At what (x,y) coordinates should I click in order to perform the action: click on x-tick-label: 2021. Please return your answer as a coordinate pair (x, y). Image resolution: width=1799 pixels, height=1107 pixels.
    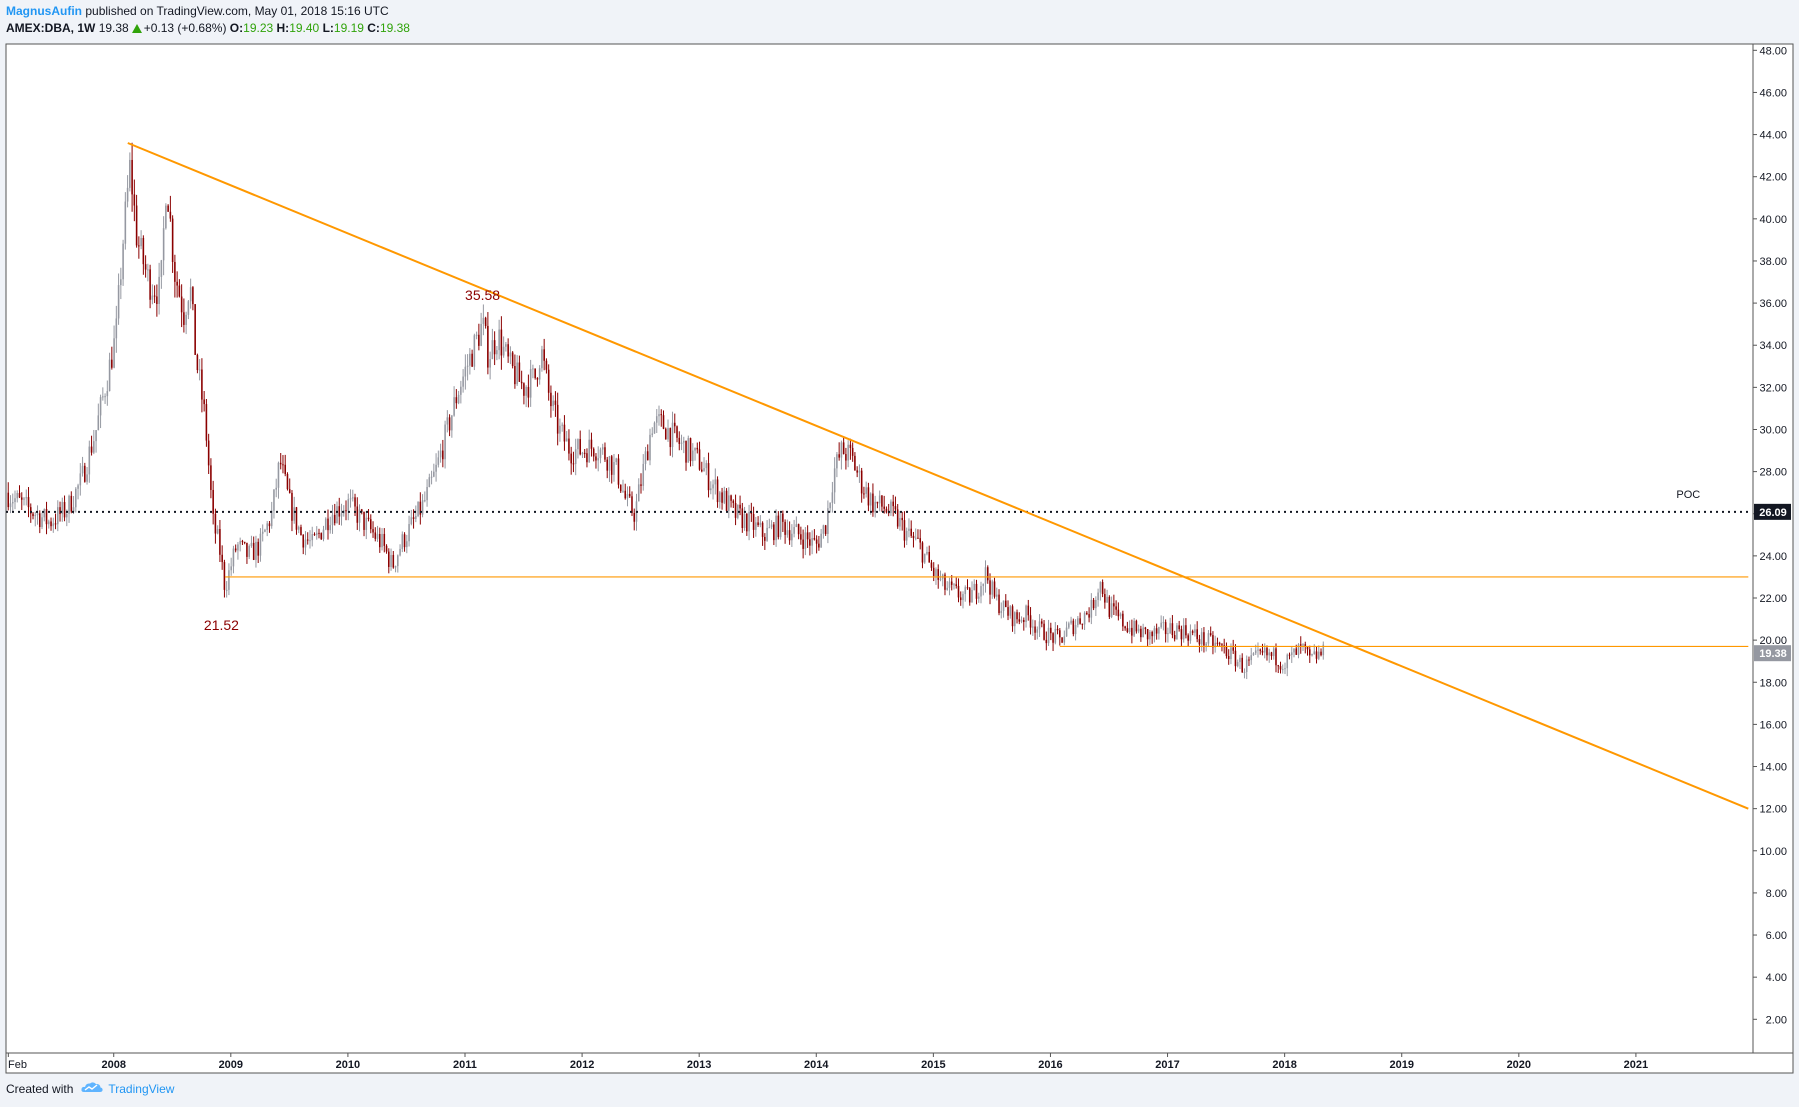
    Looking at the image, I should click on (1636, 1065).